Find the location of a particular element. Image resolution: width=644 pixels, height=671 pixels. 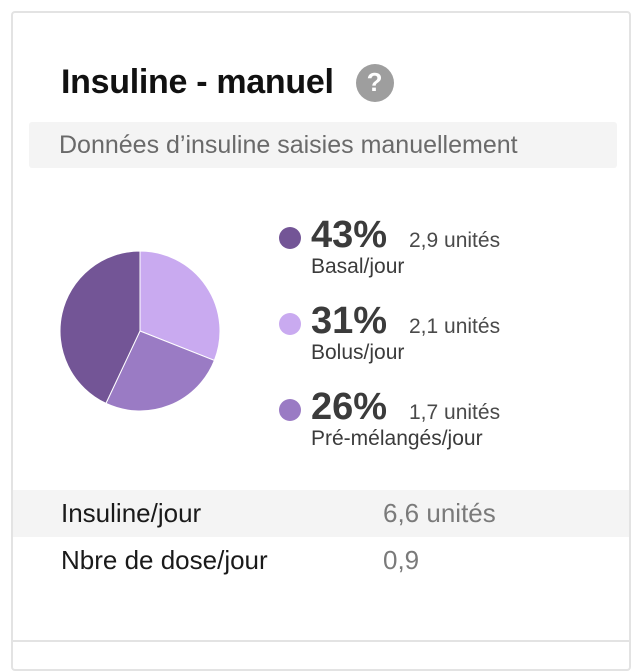

legend-dot-bolus is located at coordinates (290, 324).